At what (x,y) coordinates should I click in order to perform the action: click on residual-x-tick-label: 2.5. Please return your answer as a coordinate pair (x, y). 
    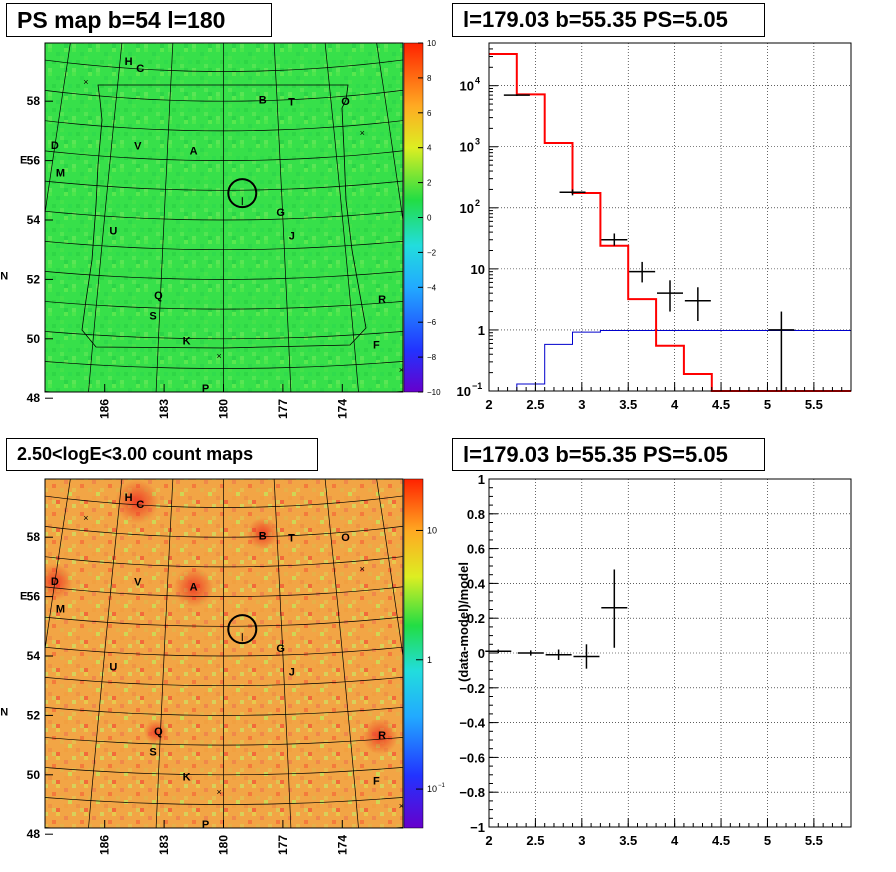
    Looking at the image, I should click on (535, 840).